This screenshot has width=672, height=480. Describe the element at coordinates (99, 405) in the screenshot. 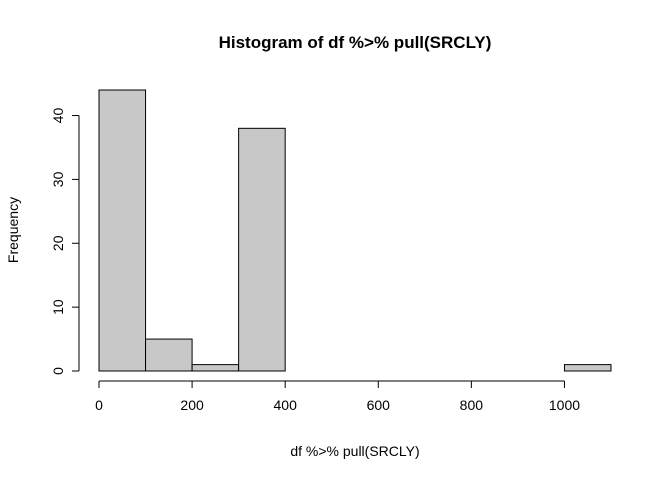

I see `x-tick-label: 0` at that location.